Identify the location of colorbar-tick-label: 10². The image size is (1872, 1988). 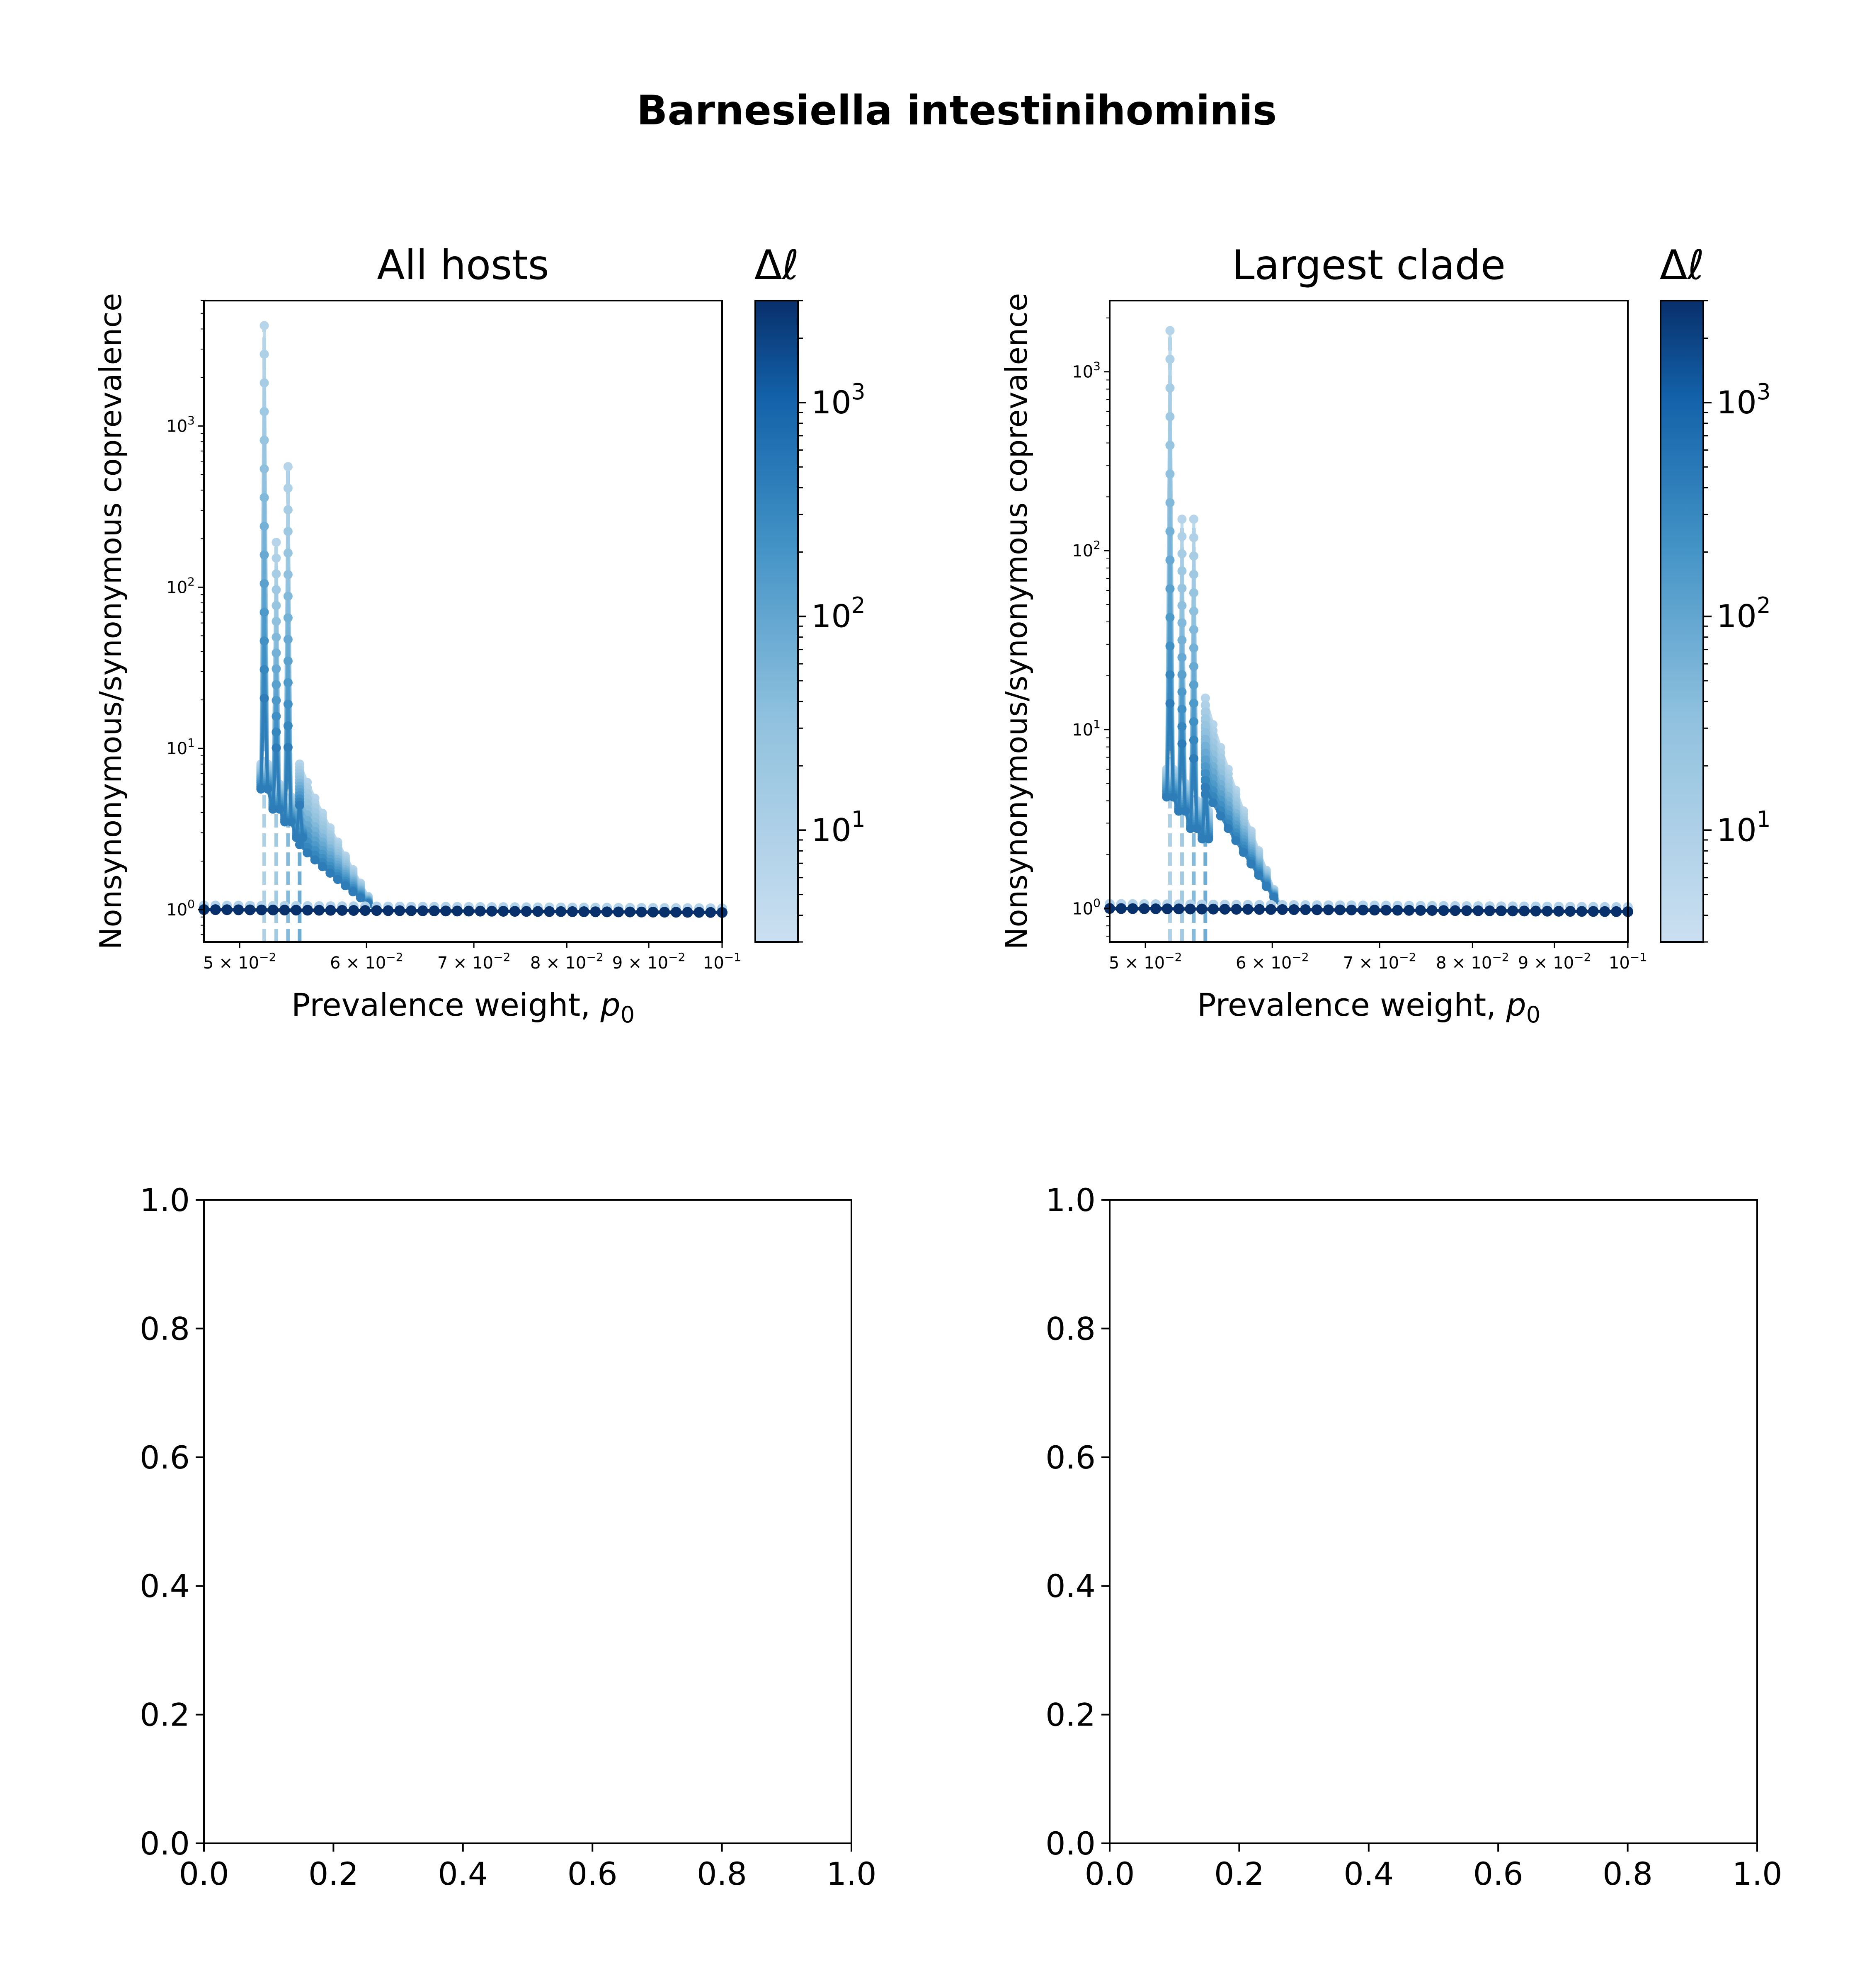
(1744, 614).